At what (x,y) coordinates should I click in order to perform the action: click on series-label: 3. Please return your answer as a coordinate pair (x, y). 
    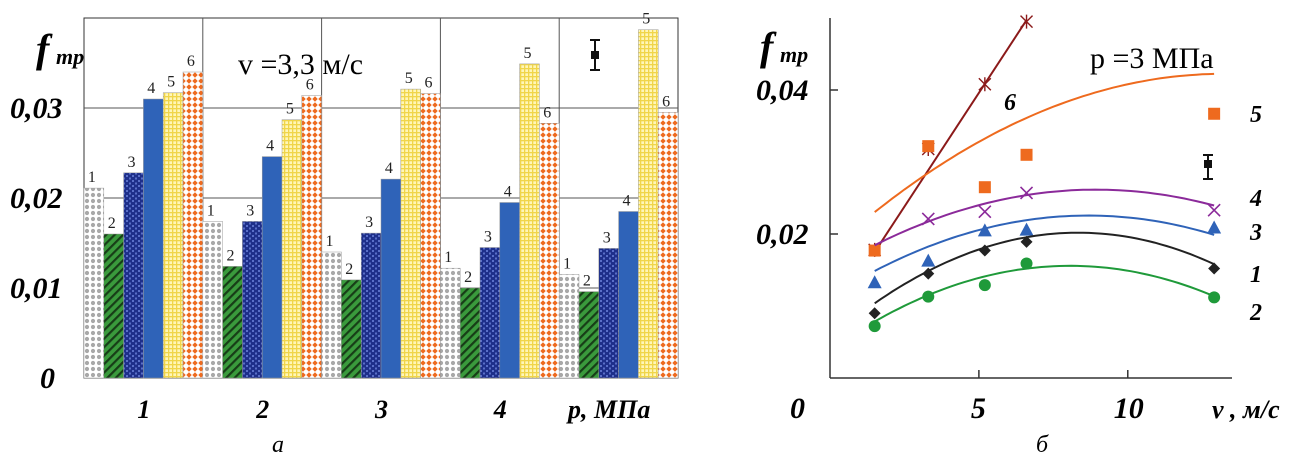
    Looking at the image, I should click on (1255, 233).